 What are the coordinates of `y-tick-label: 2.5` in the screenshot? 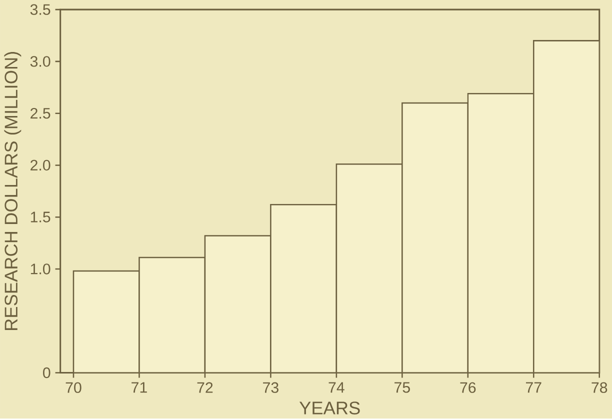 It's located at (40, 113).